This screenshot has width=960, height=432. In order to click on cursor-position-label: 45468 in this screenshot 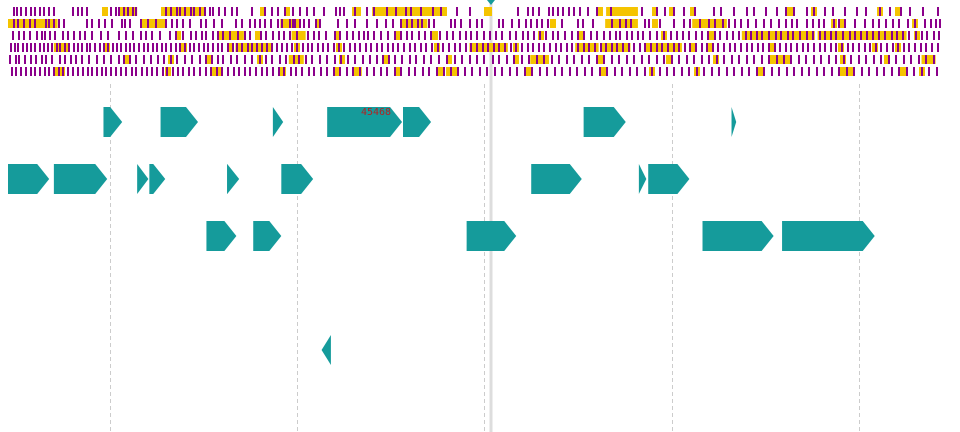, I will do `click(376, 112)`.